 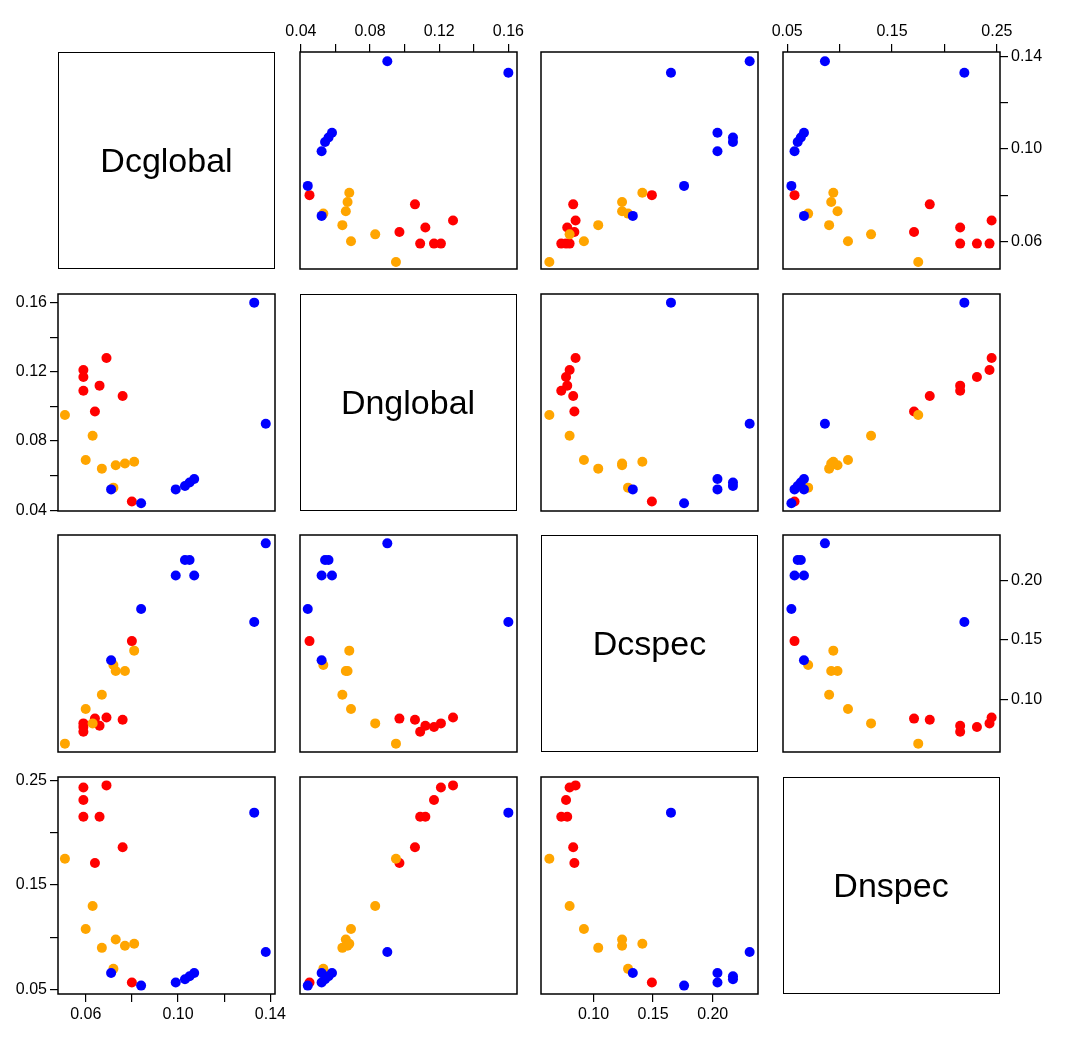 I want to click on y-tick-label: 0.20, so click(x=1026, y=579).